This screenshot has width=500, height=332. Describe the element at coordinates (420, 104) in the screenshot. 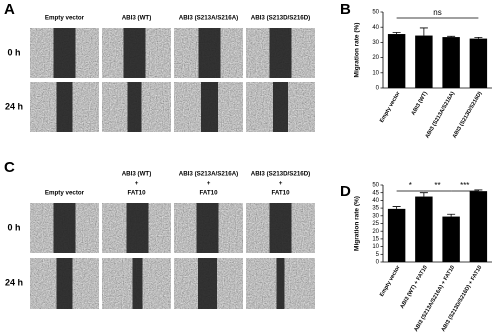

I see `x-tick-label: ABI3 (WT)` at that location.